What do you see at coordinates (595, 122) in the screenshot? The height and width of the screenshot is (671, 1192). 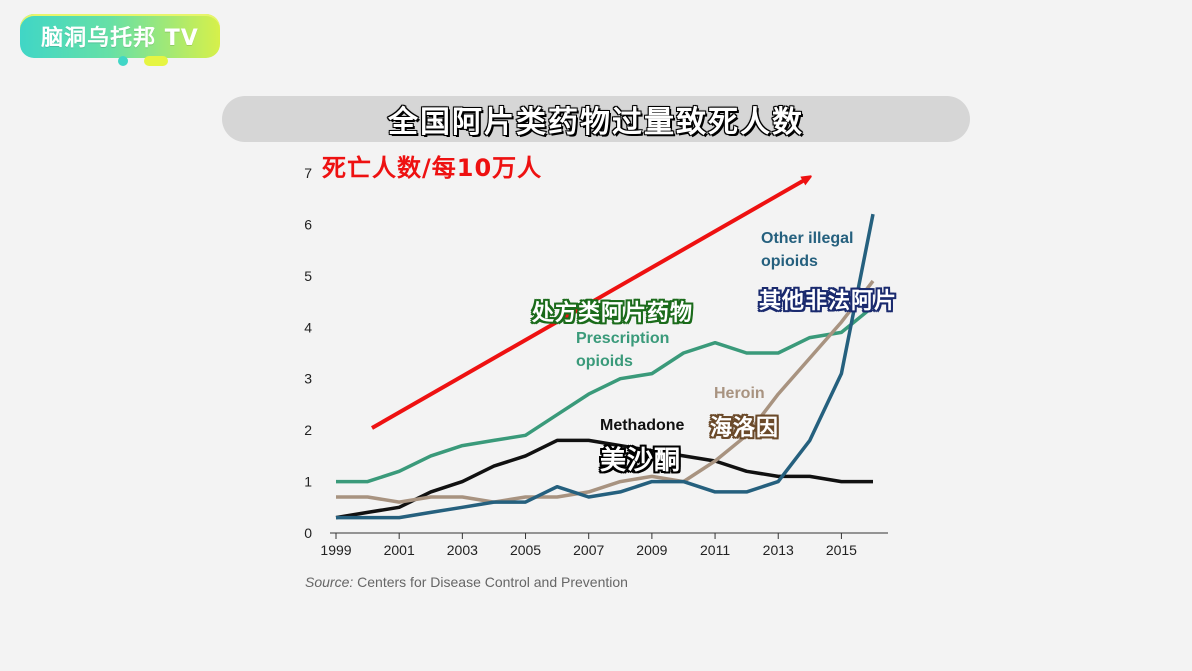 I see `page-title: 全国阿片类药物过量致死人数` at bounding box center [595, 122].